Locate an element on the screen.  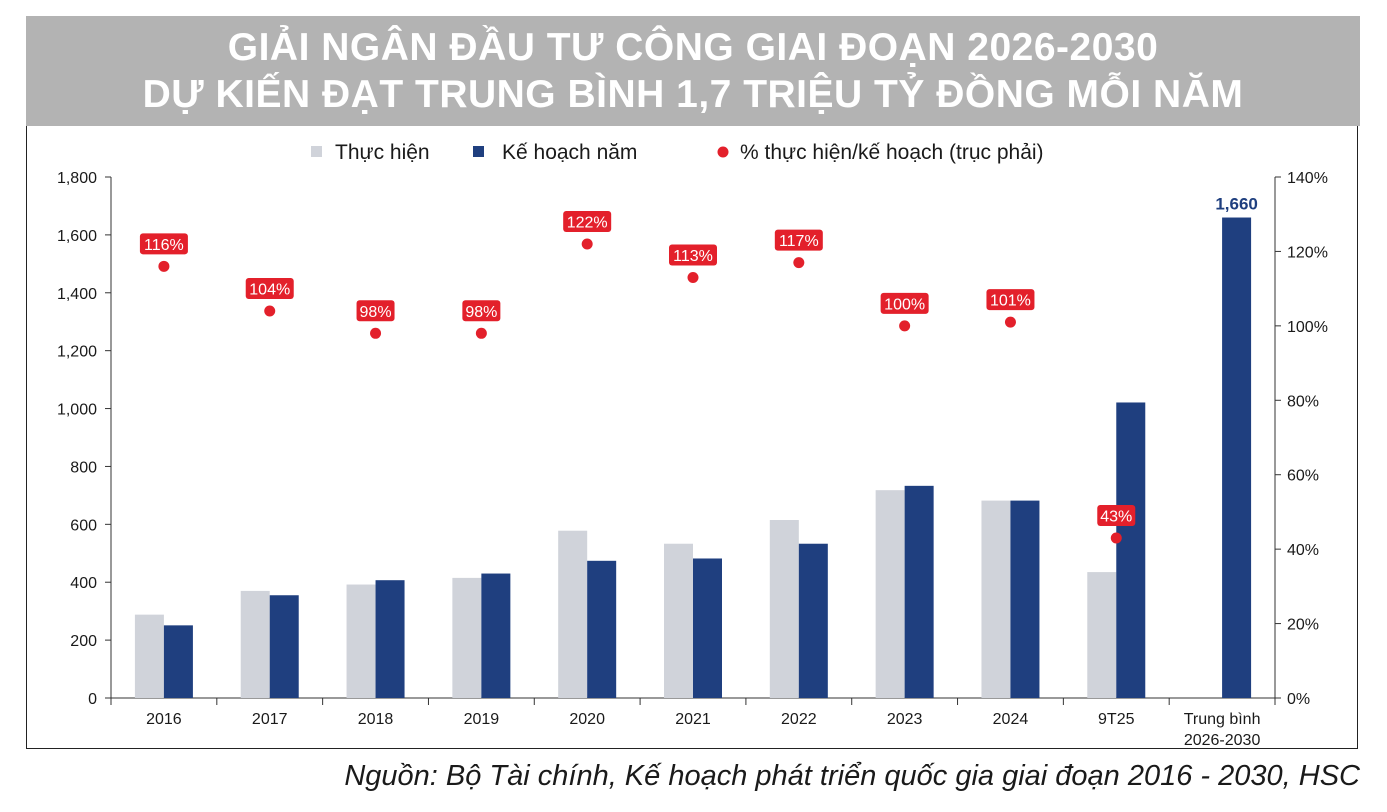
x-tick-label: 2026-2030 is located at coordinates (1222, 740).